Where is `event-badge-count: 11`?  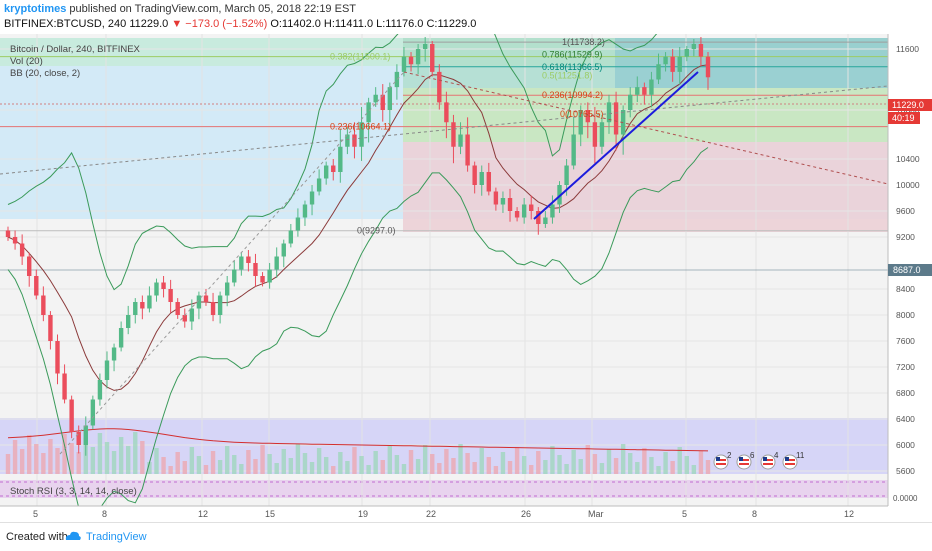 event-badge-count: 11 is located at coordinates (800, 455).